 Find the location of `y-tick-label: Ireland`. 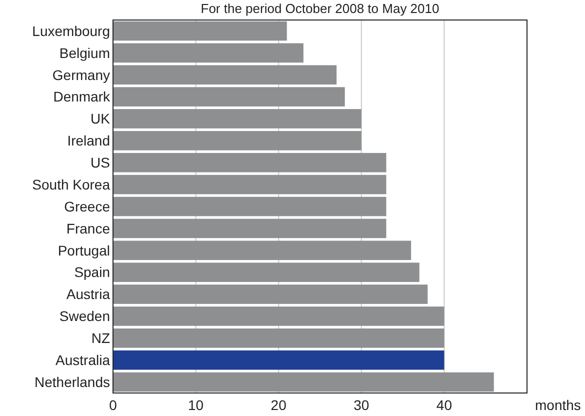

y-tick-label: Ireland is located at coordinates (88, 140).